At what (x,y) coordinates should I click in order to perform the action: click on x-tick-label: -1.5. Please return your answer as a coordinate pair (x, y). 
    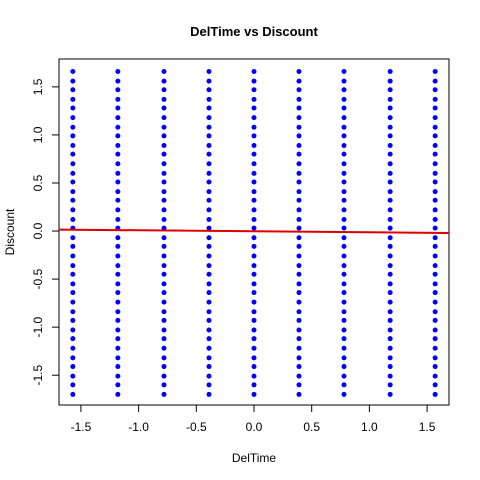
    Looking at the image, I should click on (81, 427).